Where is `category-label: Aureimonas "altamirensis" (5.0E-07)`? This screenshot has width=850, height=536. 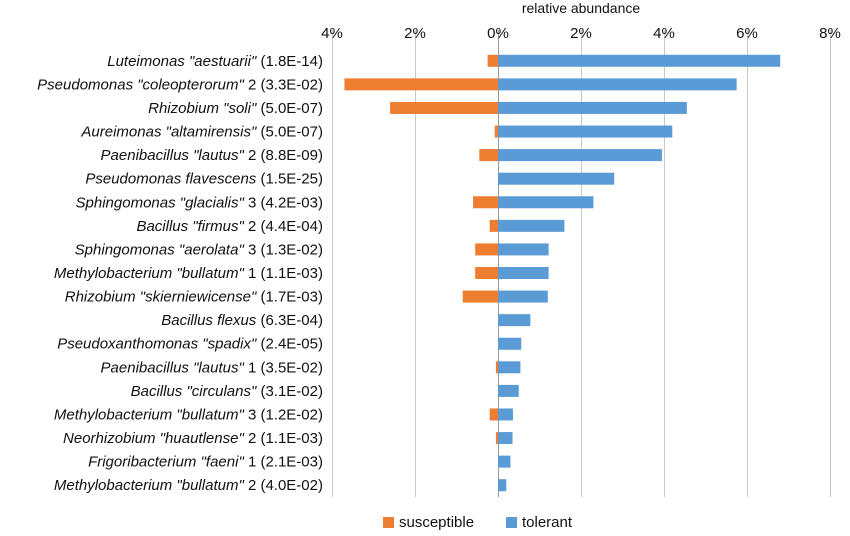
category-label: Aureimonas "altamirensis" (5.0E-07) is located at coordinates (201, 132).